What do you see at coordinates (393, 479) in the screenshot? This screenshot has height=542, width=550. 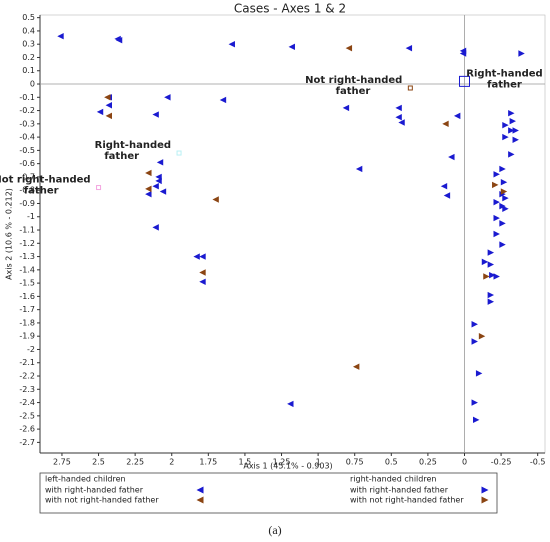 I see `legend-title: right-handed children` at bounding box center [393, 479].